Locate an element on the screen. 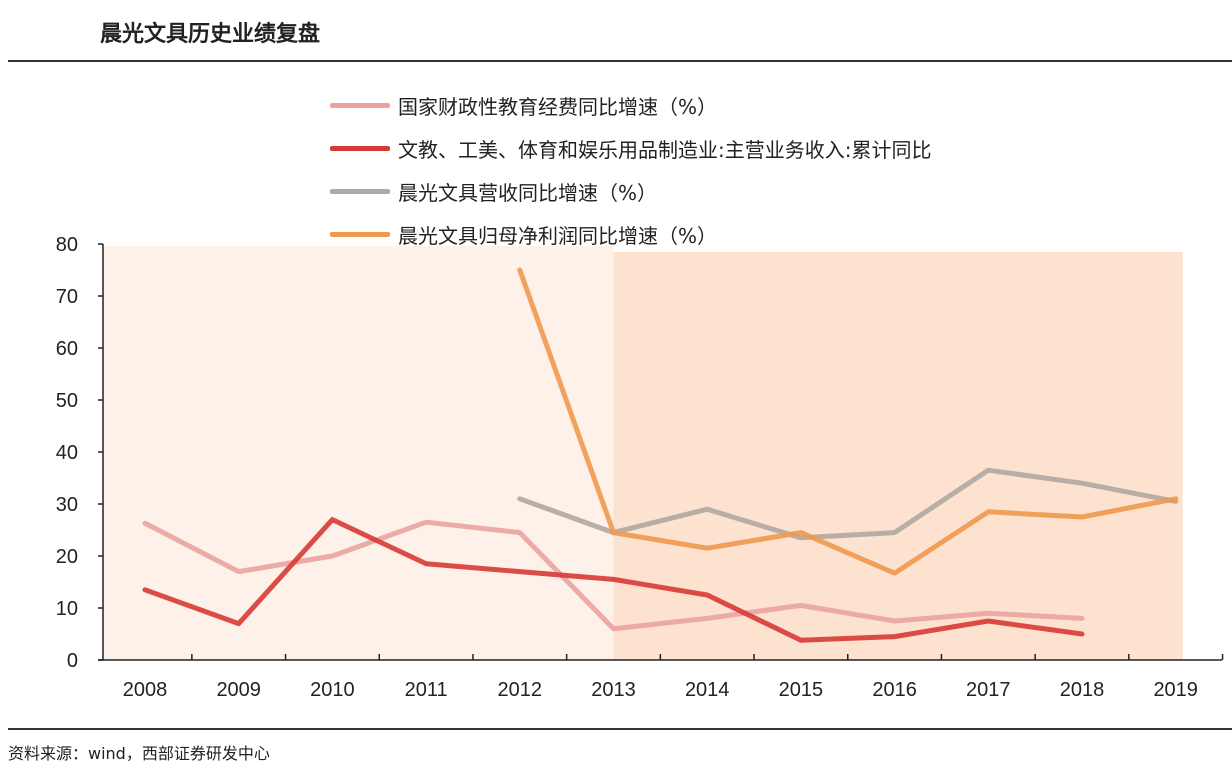 Image resolution: width=1232 pixels, height=770 pixels. y-tick-label: 10 is located at coordinates (67, 609).